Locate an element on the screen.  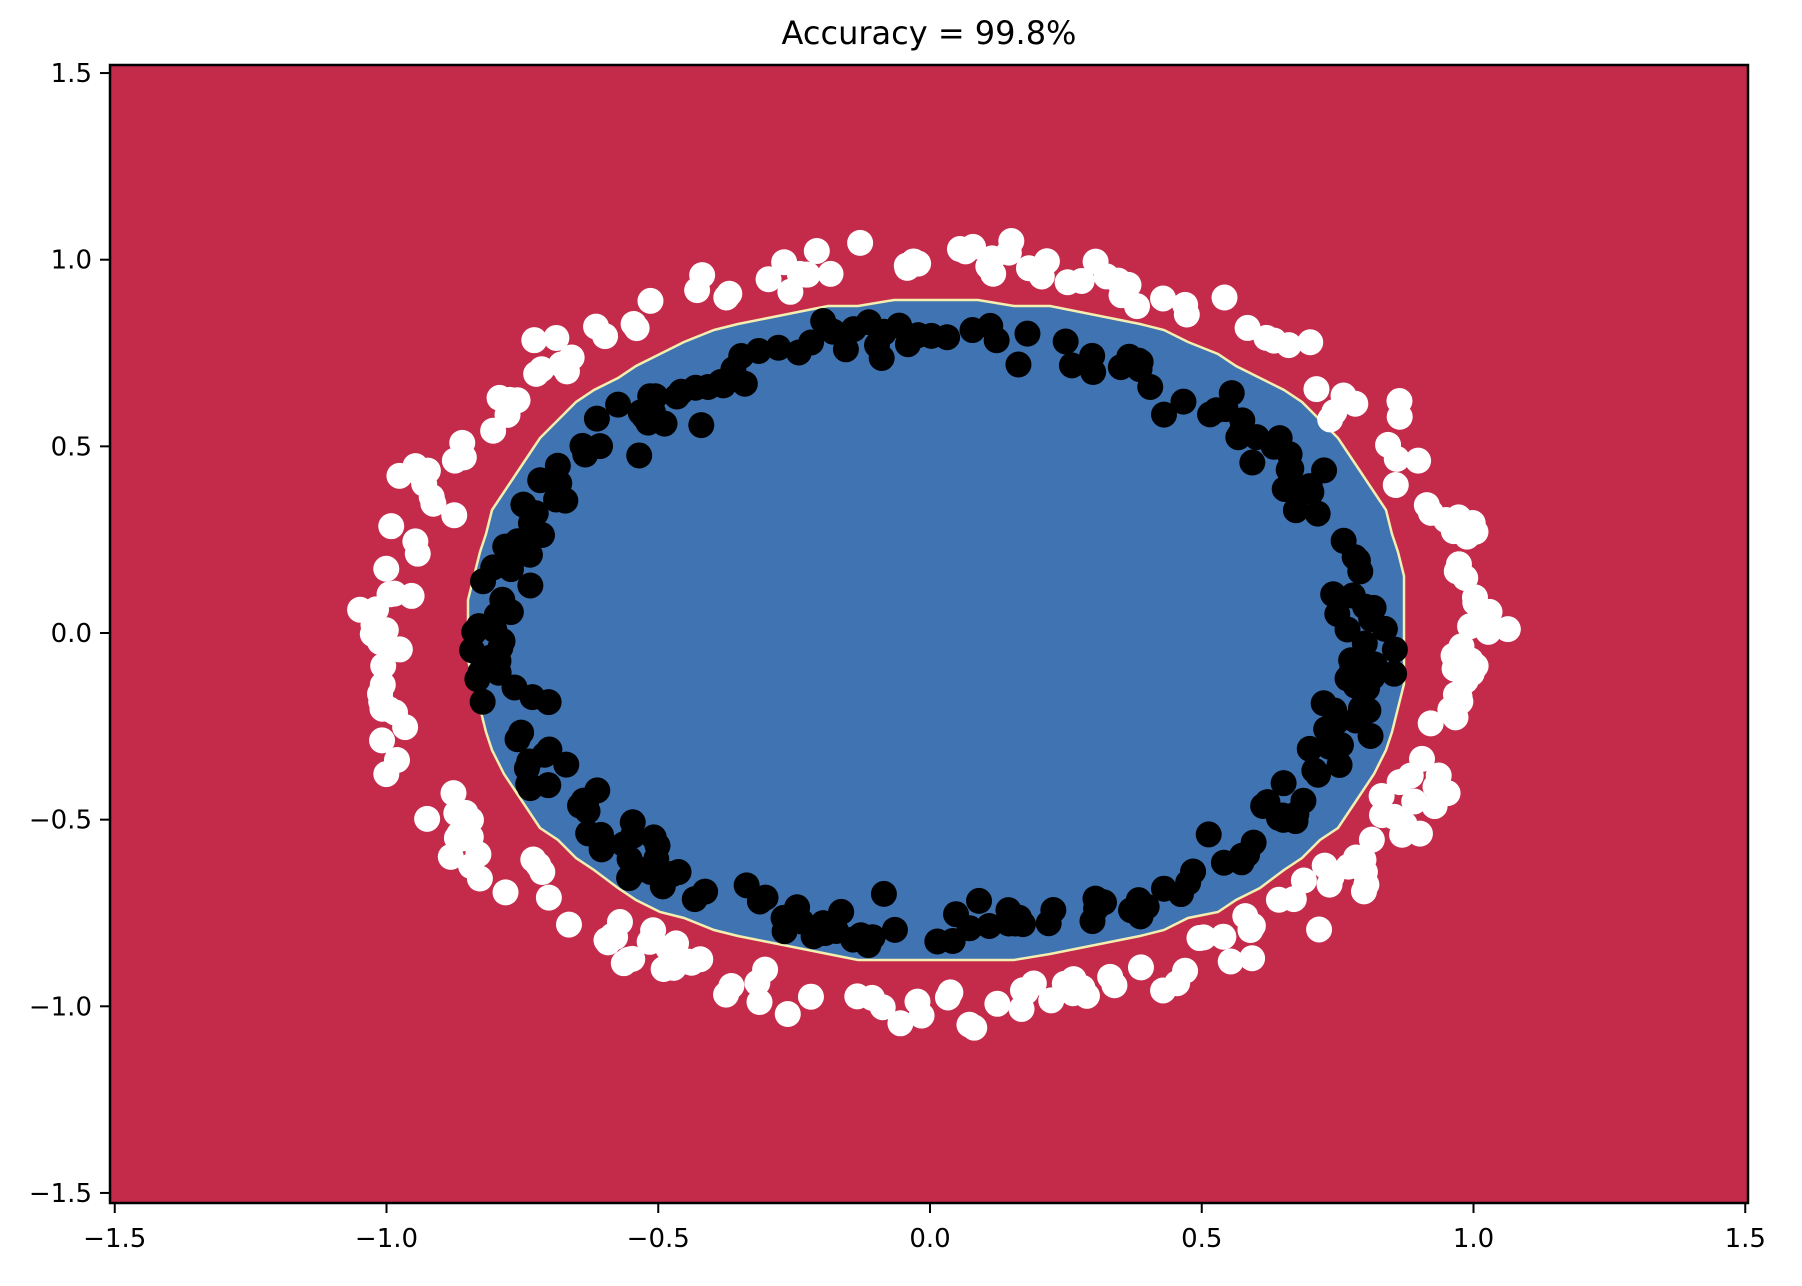
x-tick-label: 1.5 is located at coordinates (1745, 1239).